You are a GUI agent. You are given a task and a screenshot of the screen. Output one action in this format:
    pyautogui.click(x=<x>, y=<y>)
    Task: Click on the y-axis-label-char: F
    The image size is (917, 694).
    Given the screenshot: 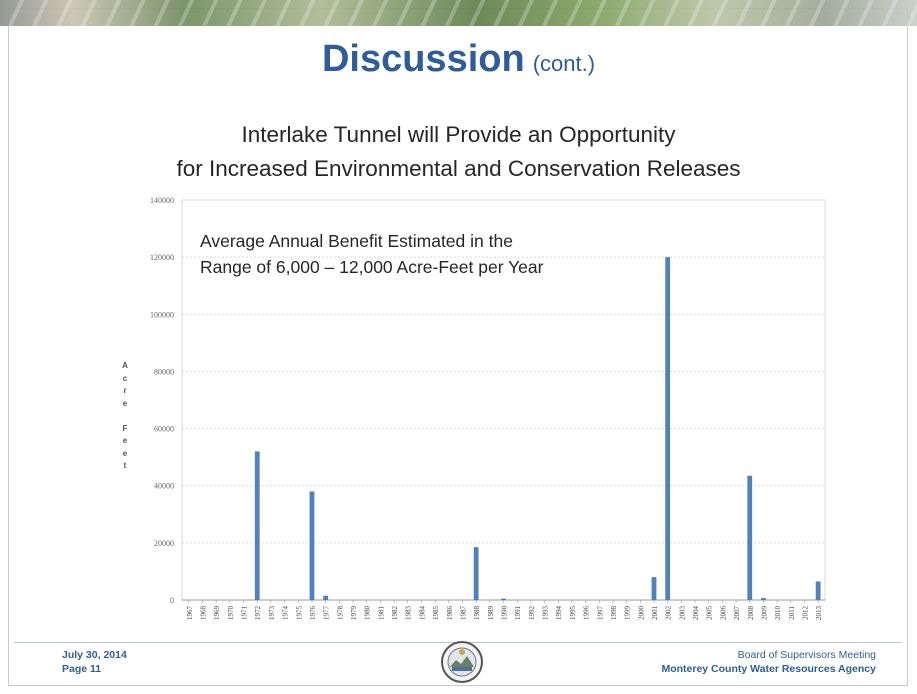 What is the action you would take?
    pyautogui.click(x=125, y=428)
    